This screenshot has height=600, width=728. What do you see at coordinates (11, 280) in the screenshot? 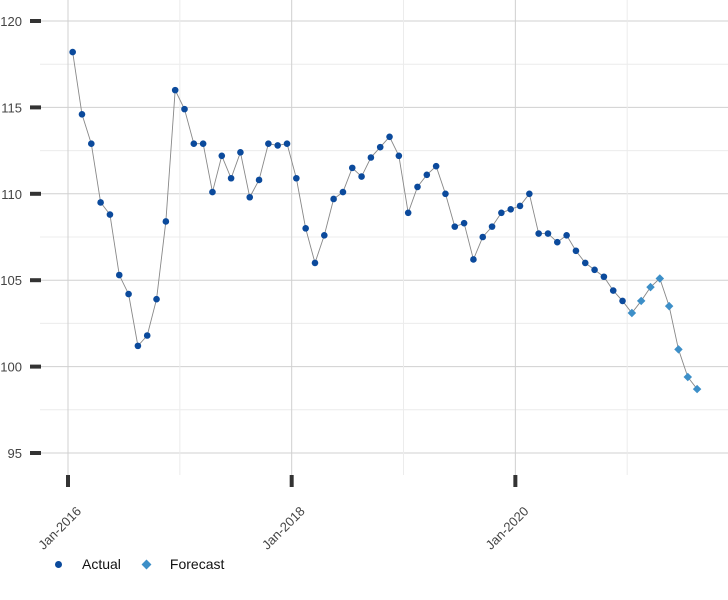
I see `y-tick-label: 105` at bounding box center [11, 280].